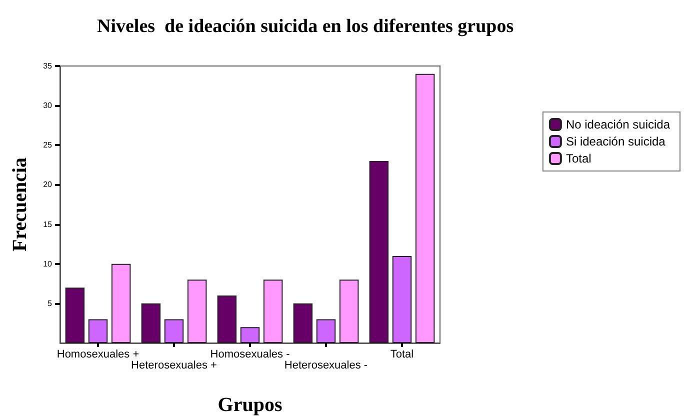  I want to click on y-tick-label: 35, so click(48, 66).